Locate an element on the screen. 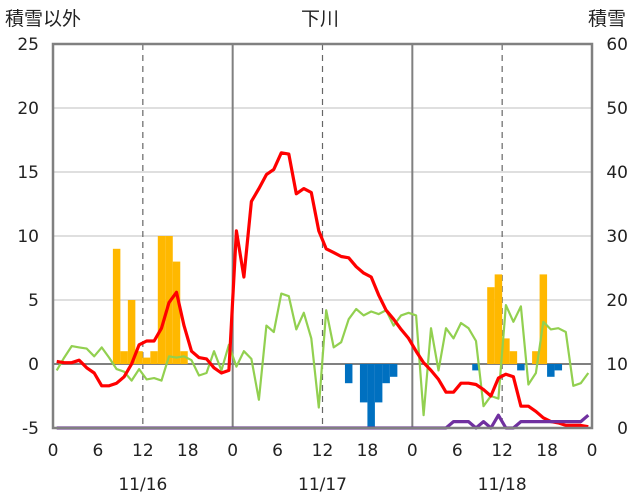 Image resolution: width=636 pixels, height=501 pixels. right-tick-label: 0 is located at coordinates (622, 429).